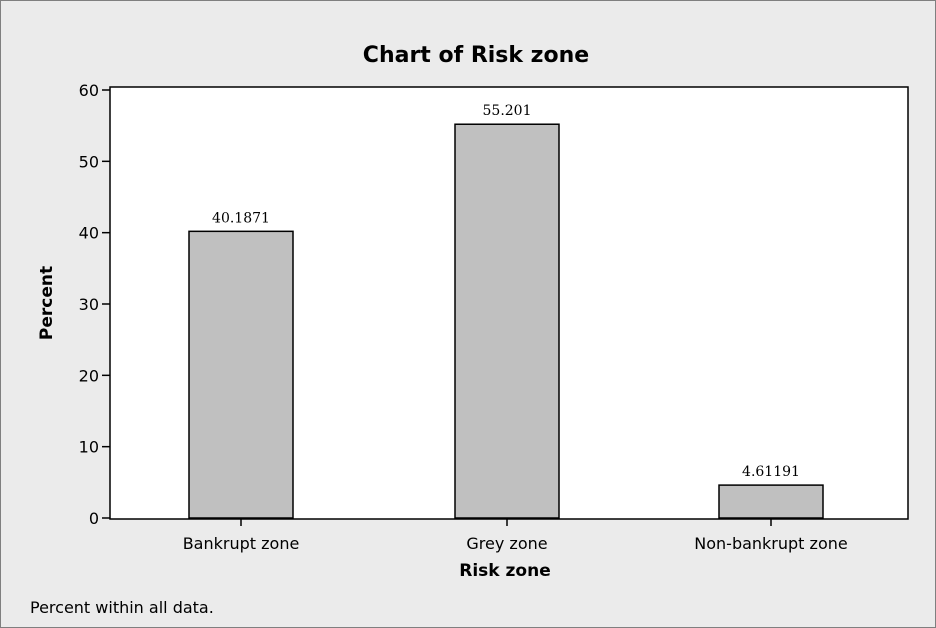 The image size is (936, 628). What do you see at coordinates (89, 375) in the screenshot?
I see `y-tick-label: 20` at bounding box center [89, 375].